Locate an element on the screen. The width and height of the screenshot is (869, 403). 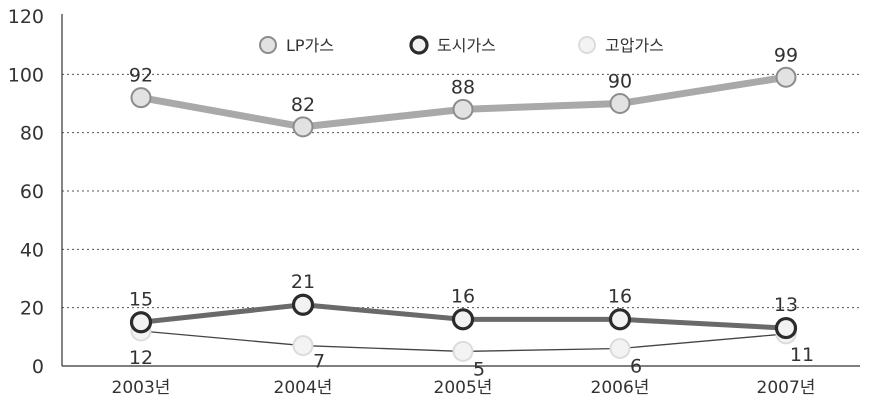
y-tick-label: 0 is located at coordinates (38, 367).